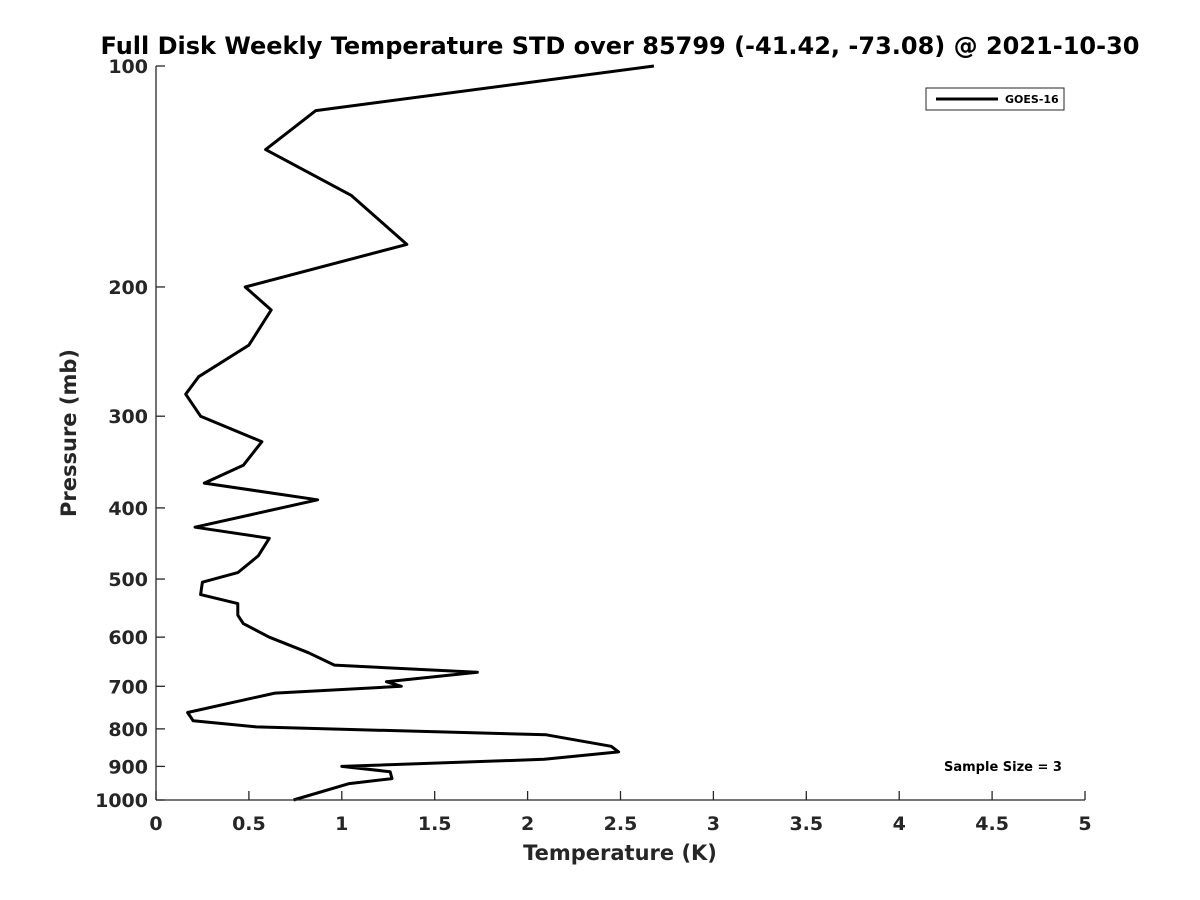  I want to click on y-tick-label: 300, so click(128, 417).